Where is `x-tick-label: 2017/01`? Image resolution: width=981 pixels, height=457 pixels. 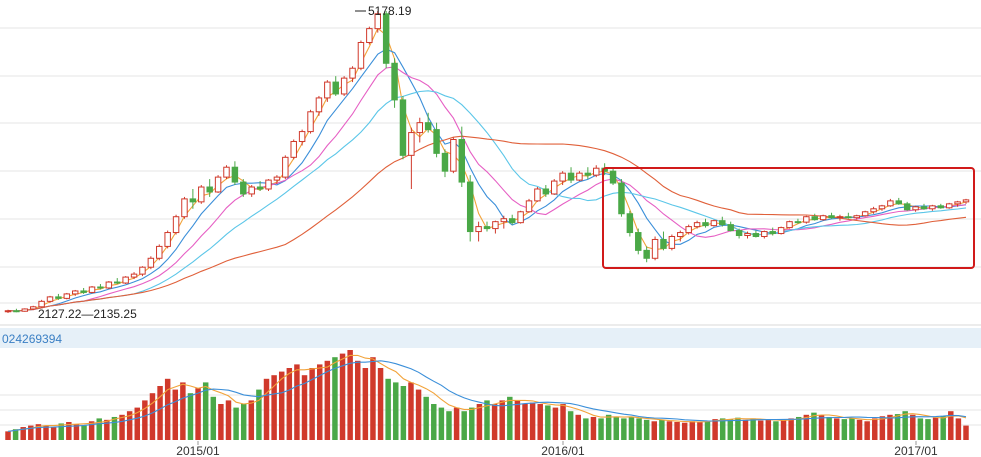 x-tick-label: 2017/01 is located at coordinates (916, 450).